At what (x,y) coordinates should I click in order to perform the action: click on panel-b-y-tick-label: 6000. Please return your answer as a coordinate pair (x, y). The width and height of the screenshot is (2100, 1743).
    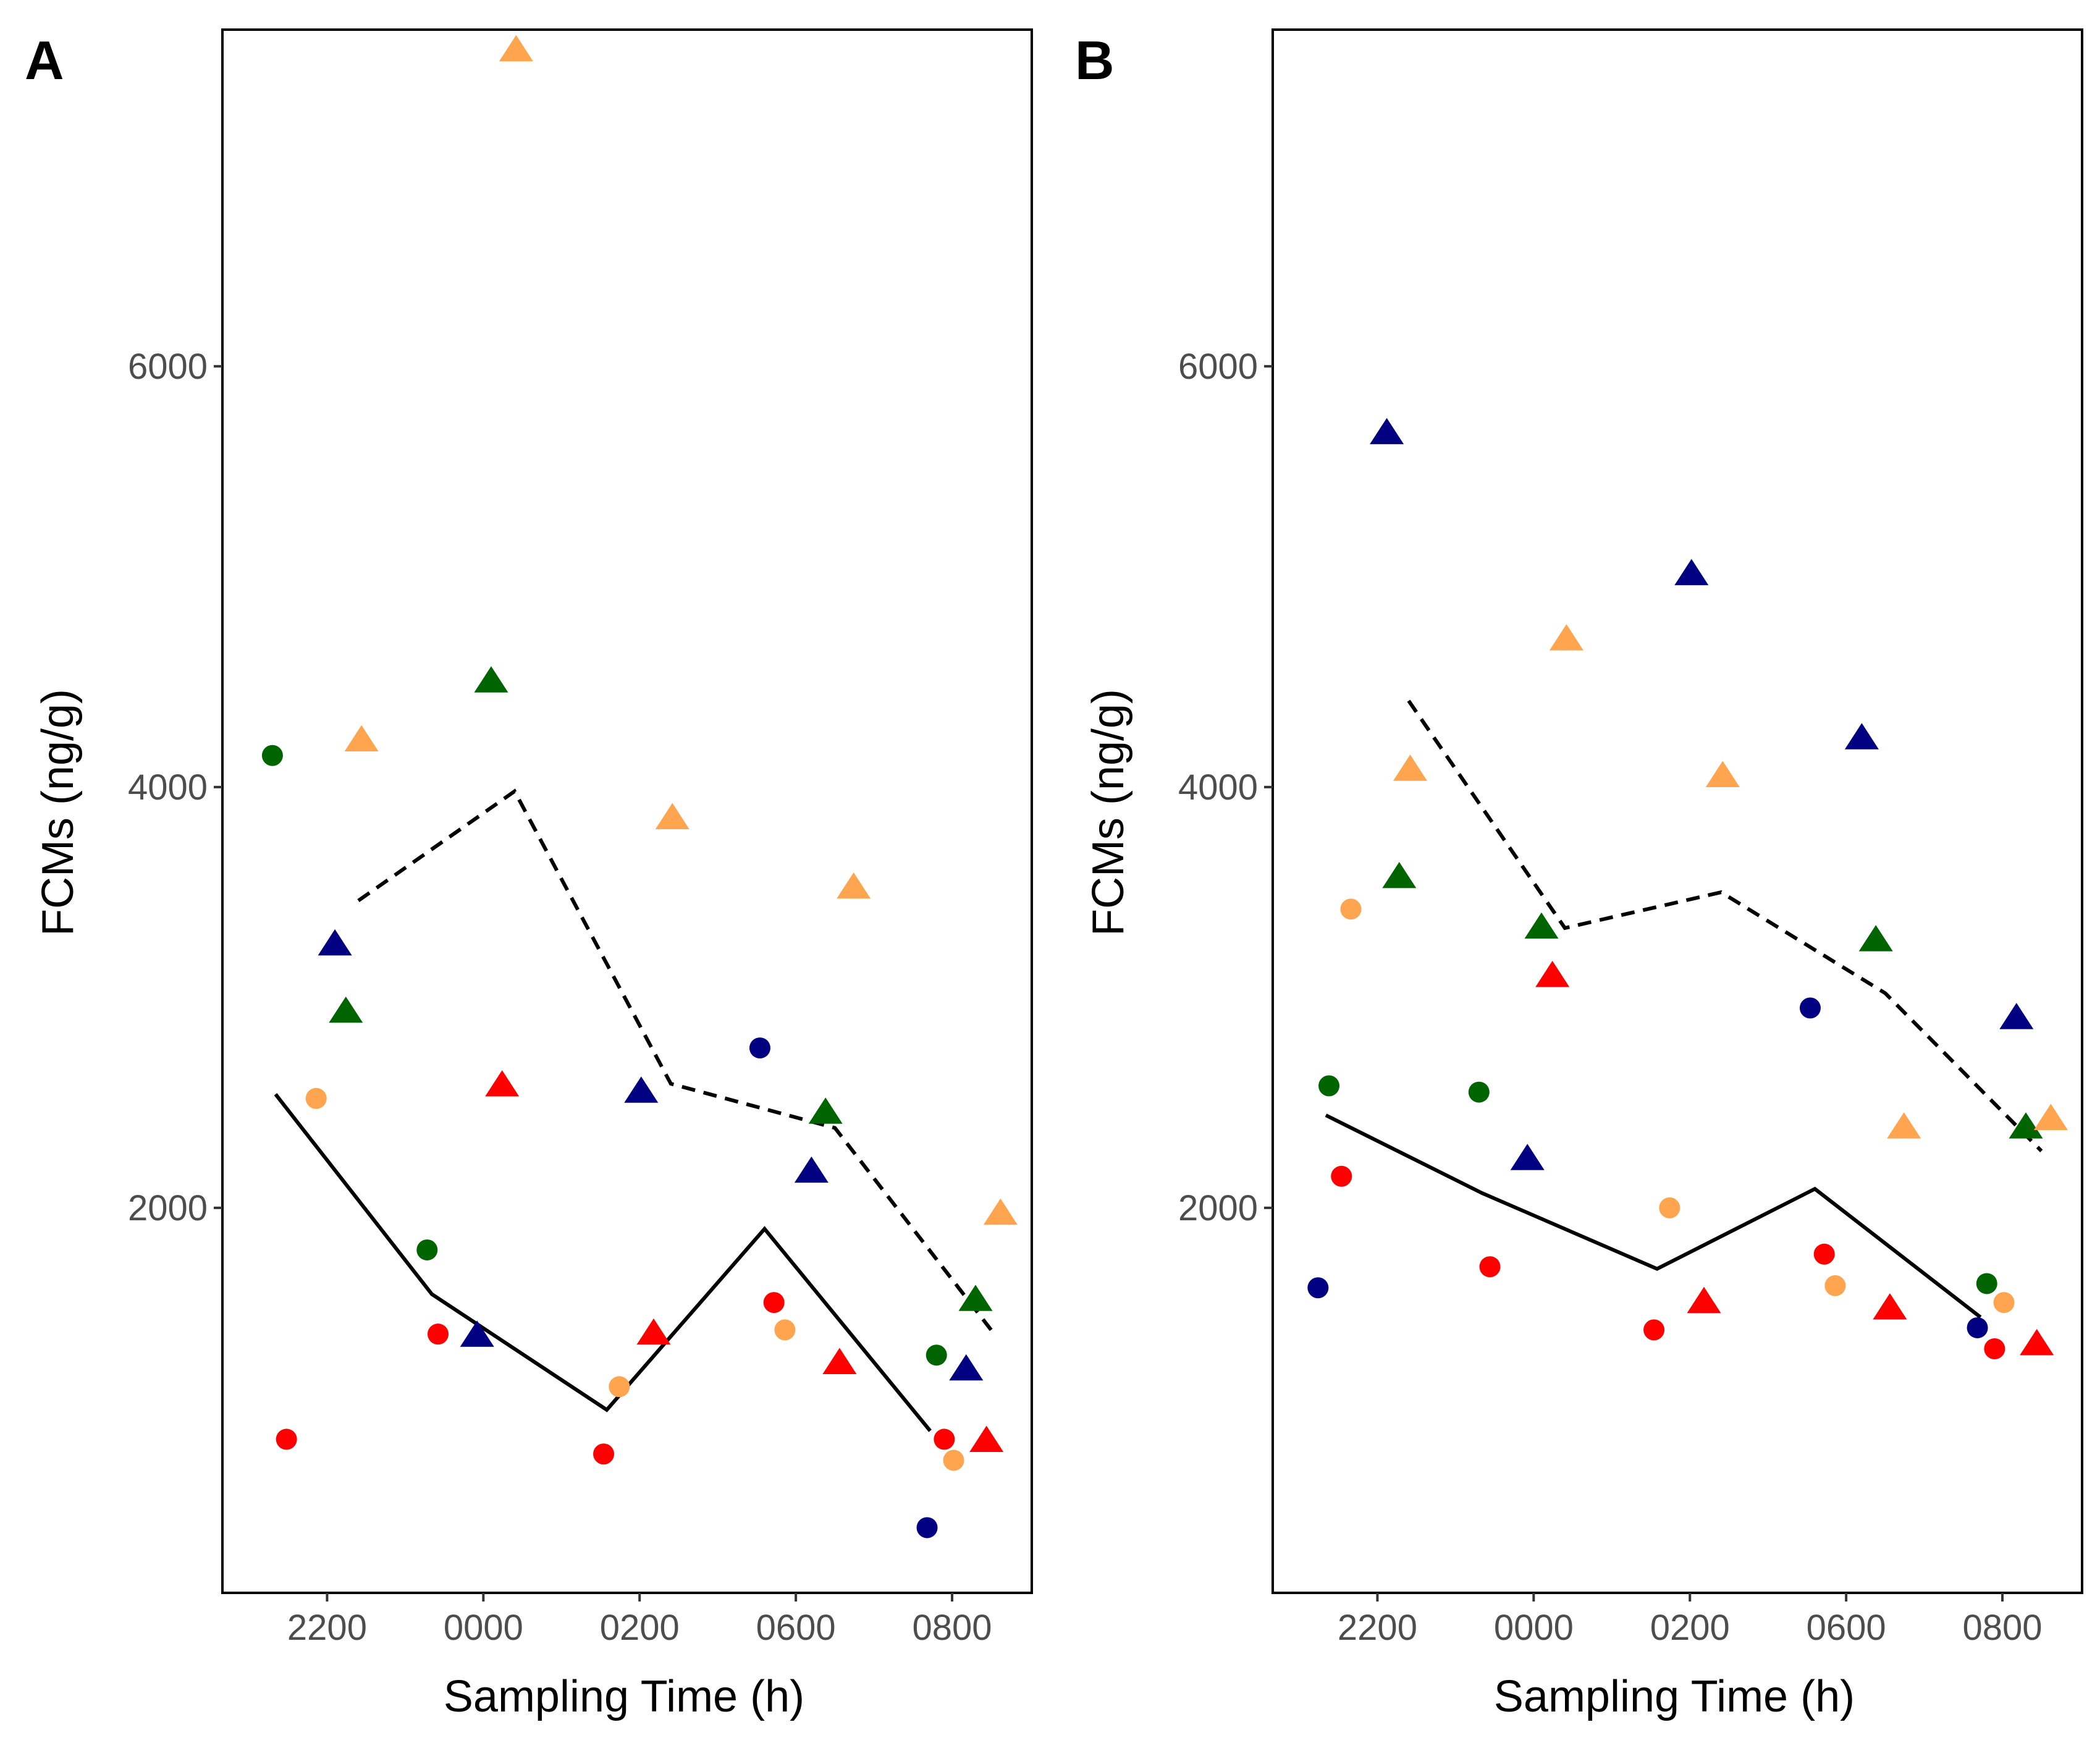
    Looking at the image, I should click on (1218, 367).